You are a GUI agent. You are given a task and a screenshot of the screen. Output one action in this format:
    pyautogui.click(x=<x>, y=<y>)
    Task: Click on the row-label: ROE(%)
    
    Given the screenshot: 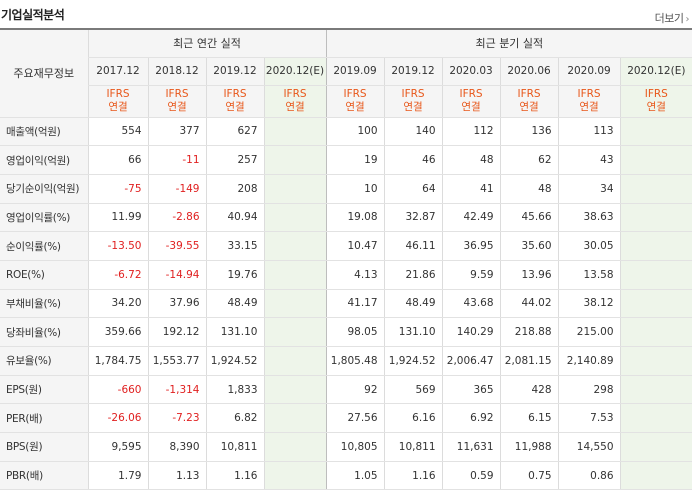 What is the action you would take?
    pyautogui.click(x=44, y=275)
    